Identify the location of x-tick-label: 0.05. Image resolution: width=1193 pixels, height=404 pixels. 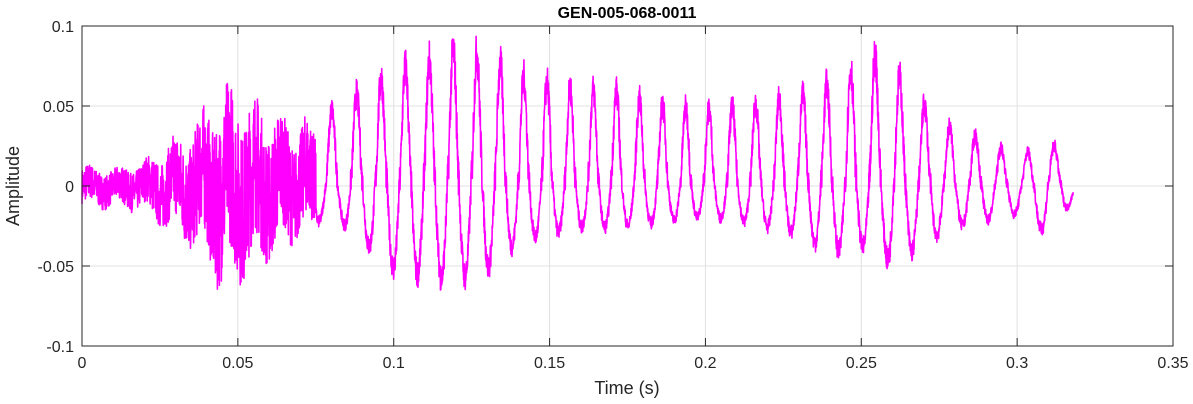
(237, 363).